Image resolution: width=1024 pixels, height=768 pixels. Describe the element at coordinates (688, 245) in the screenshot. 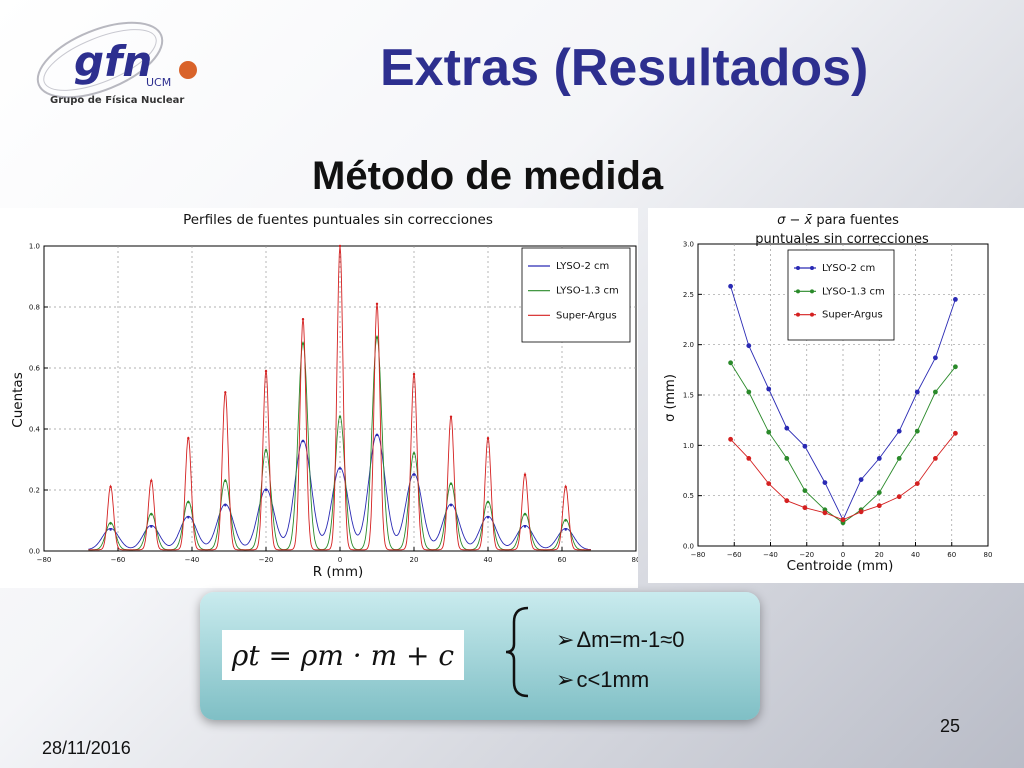

I see `y-tick-label: 3.0` at that location.